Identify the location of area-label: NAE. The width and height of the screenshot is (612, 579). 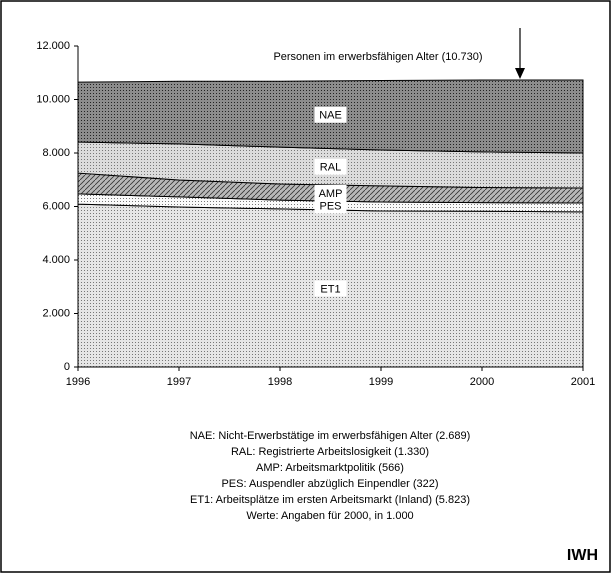
(330, 114).